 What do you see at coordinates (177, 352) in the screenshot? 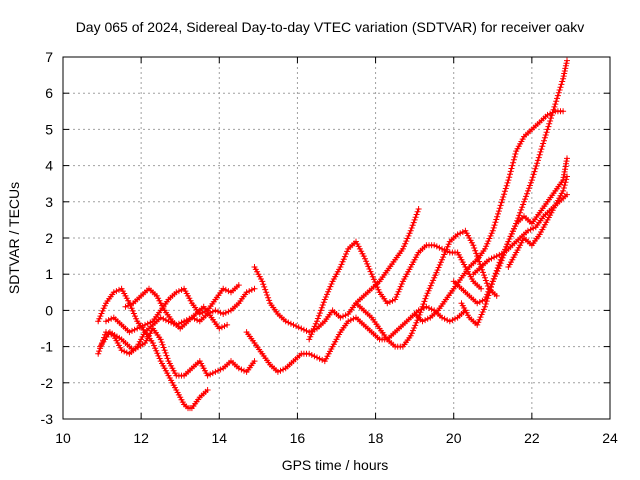
I see `series-sat-b` at bounding box center [177, 352].